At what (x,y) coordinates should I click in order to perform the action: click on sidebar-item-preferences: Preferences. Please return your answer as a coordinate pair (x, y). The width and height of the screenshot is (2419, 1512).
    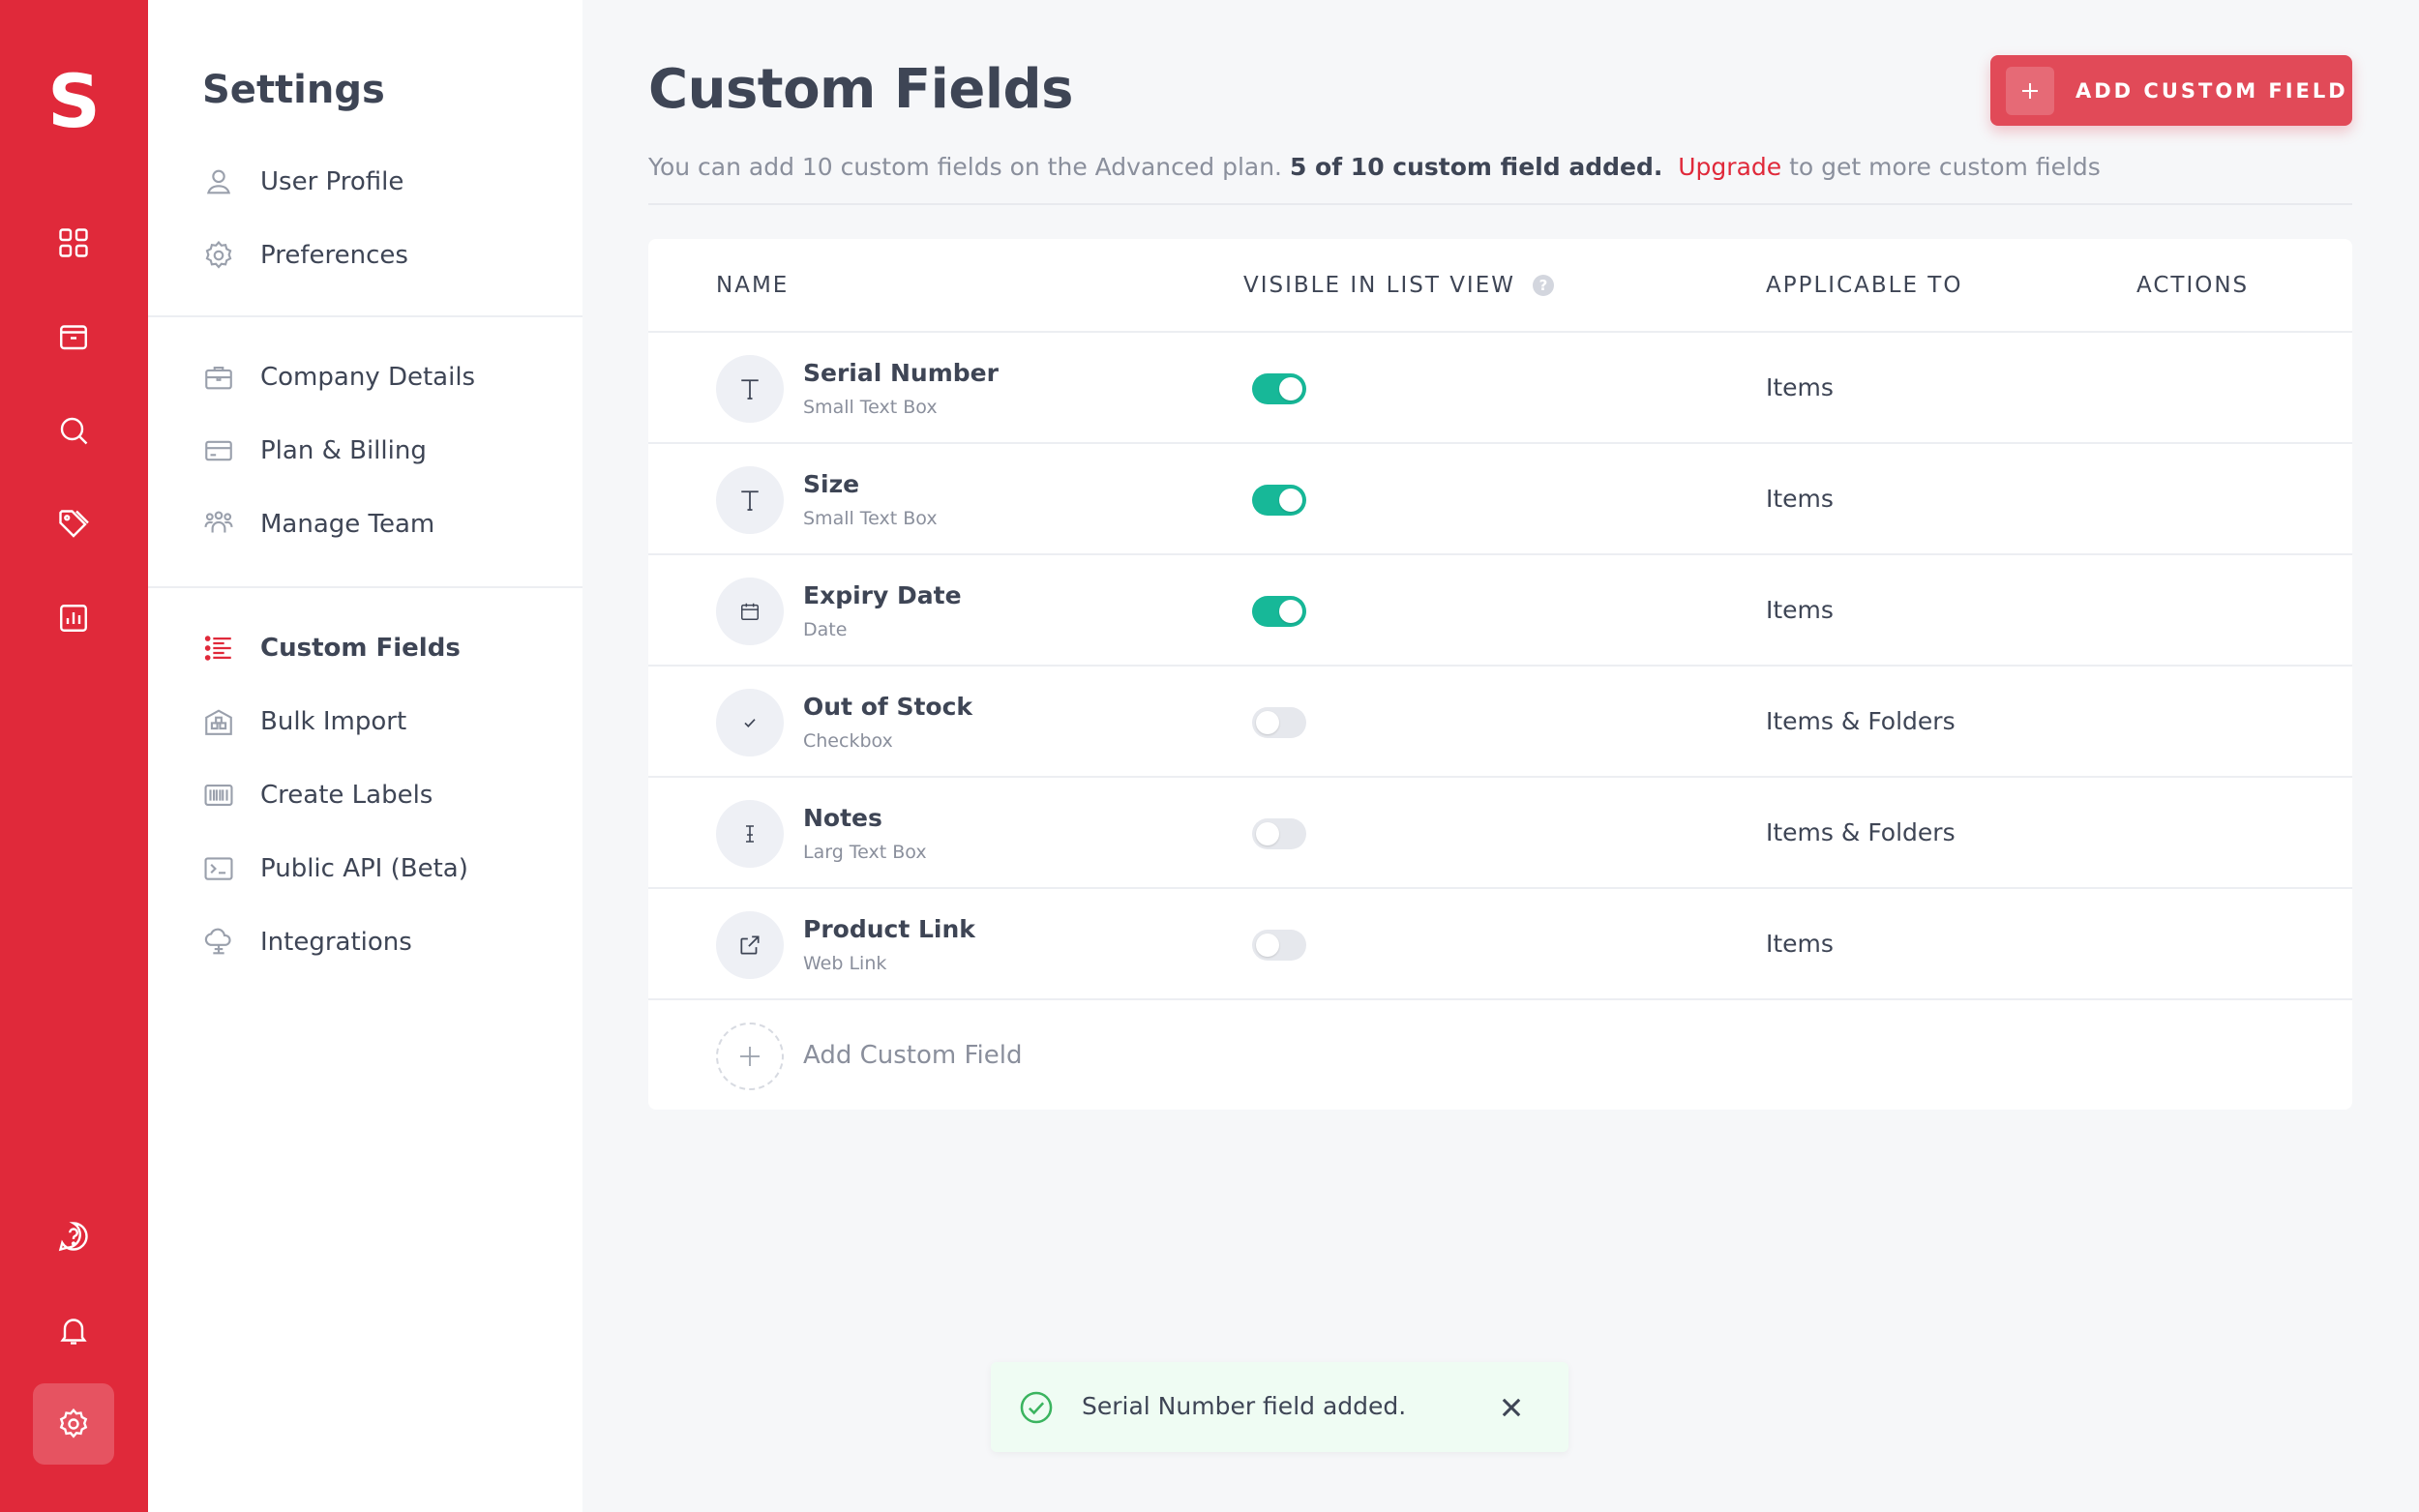
    Looking at the image, I should click on (365, 256).